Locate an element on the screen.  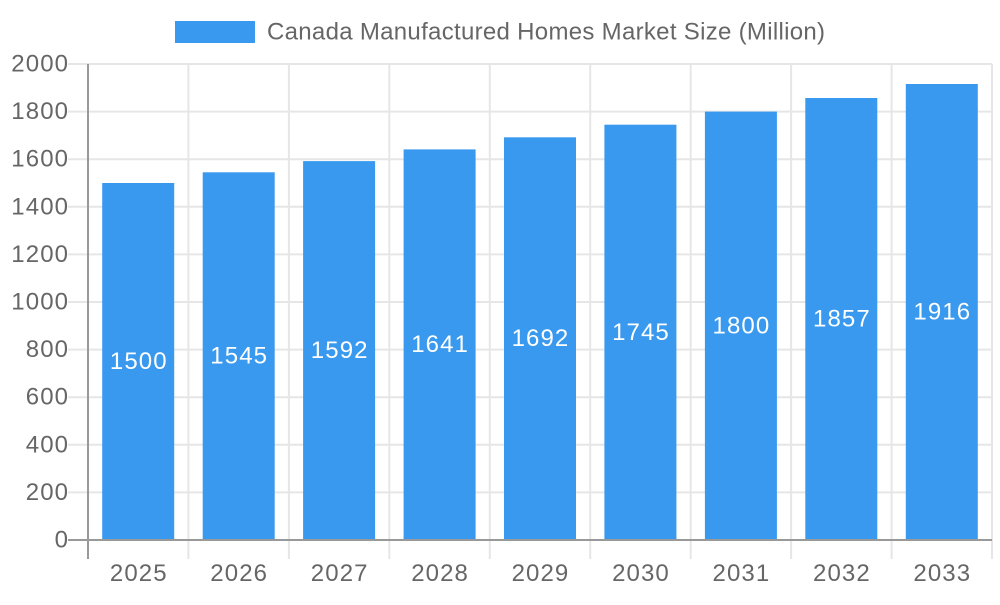
svg-text: 1500 is located at coordinates (139, 361).